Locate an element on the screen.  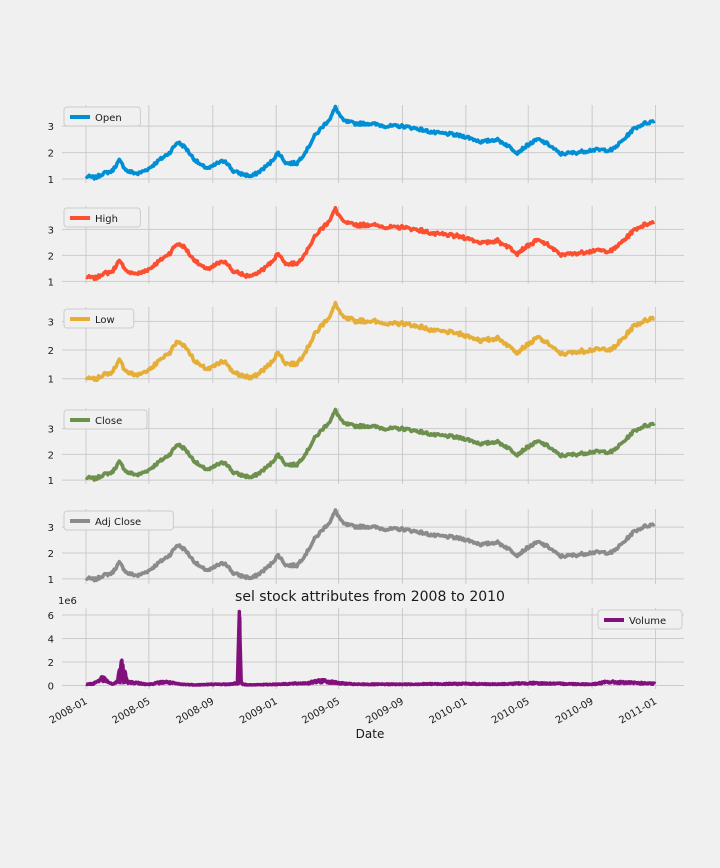
legend-label: High is located at coordinates (106, 219).